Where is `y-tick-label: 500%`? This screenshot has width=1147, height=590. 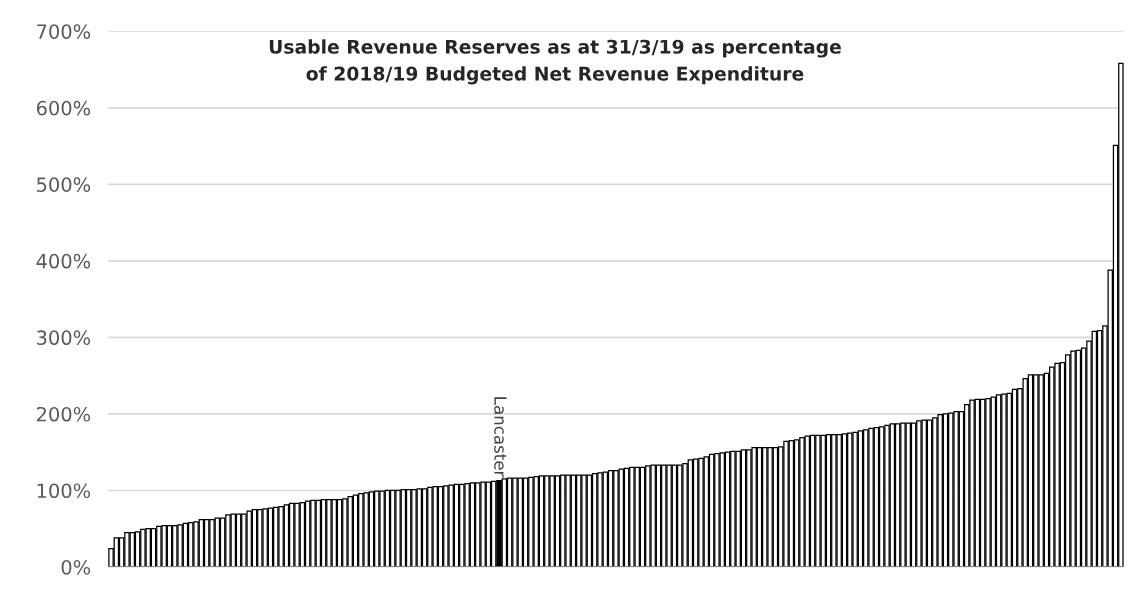 y-tick-label: 500% is located at coordinates (64, 184).